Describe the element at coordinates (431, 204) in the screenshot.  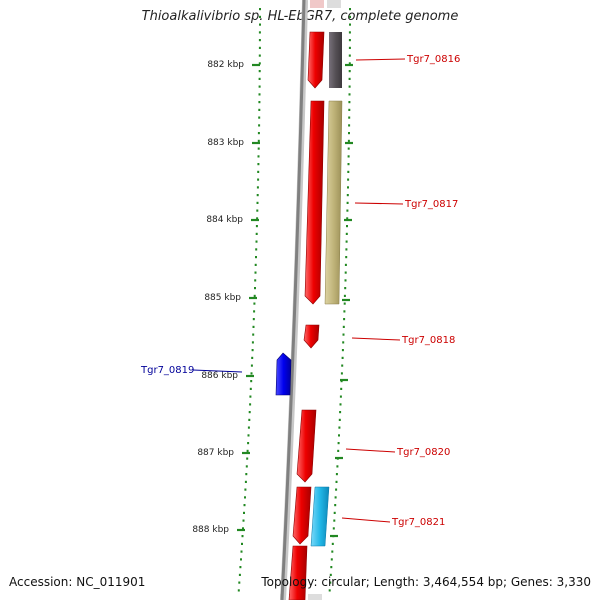
I see `gene-label-tgr7-0817: Tgr7_0817` at that location.